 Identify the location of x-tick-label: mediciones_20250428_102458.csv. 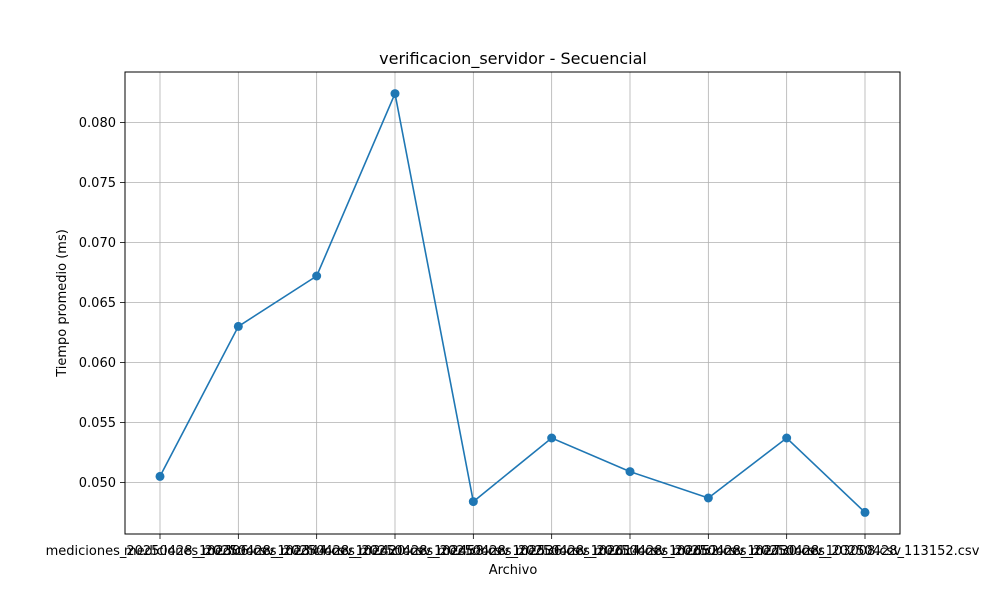
(395, 551).